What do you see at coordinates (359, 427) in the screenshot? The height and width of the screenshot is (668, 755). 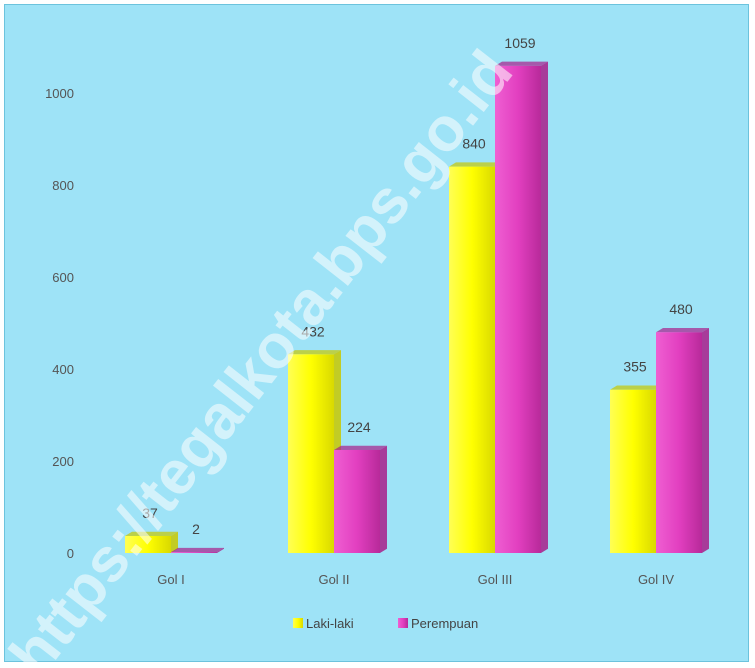 I see `data-label: 224` at bounding box center [359, 427].